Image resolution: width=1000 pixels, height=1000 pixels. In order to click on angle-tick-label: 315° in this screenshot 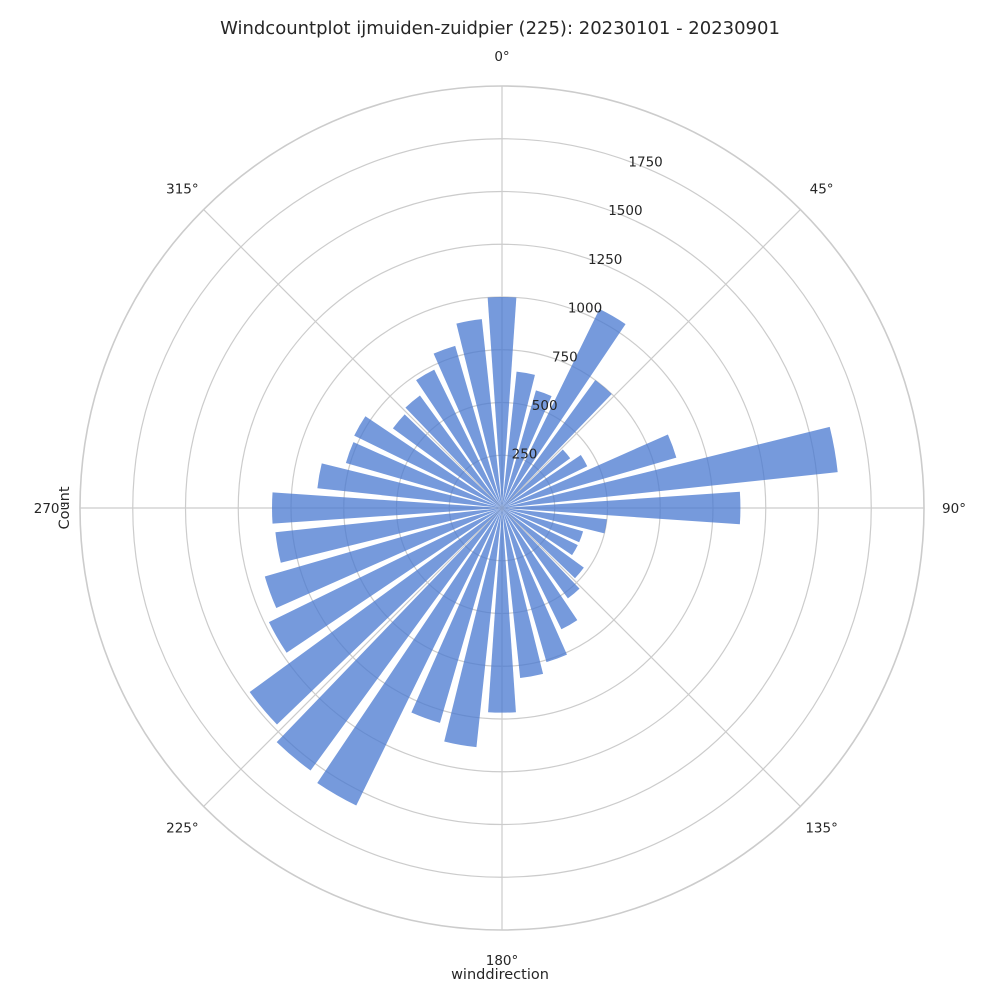, I will do `click(182, 189)`.